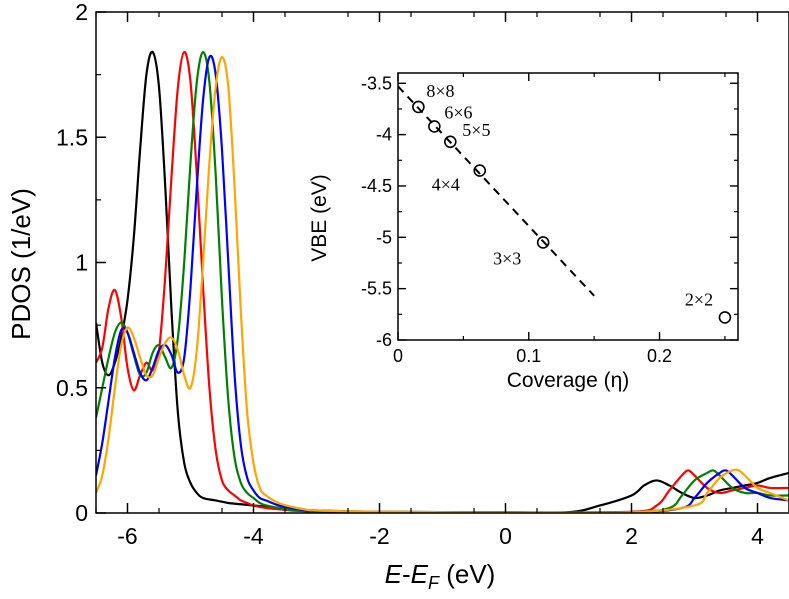 The height and width of the screenshot is (599, 789). Describe the element at coordinates (384, 237) in the screenshot. I see `inset-y-tick-label: -5` at that location.